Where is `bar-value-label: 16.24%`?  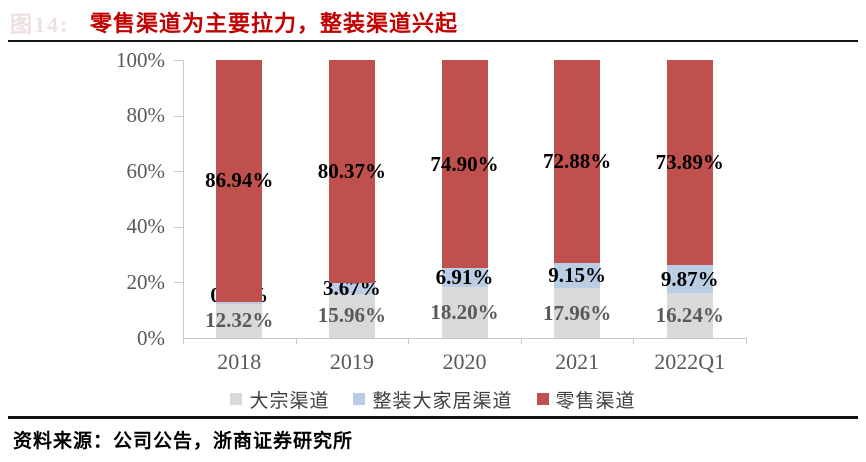
bar-value-label: 16.24% is located at coordinates (689, 314).